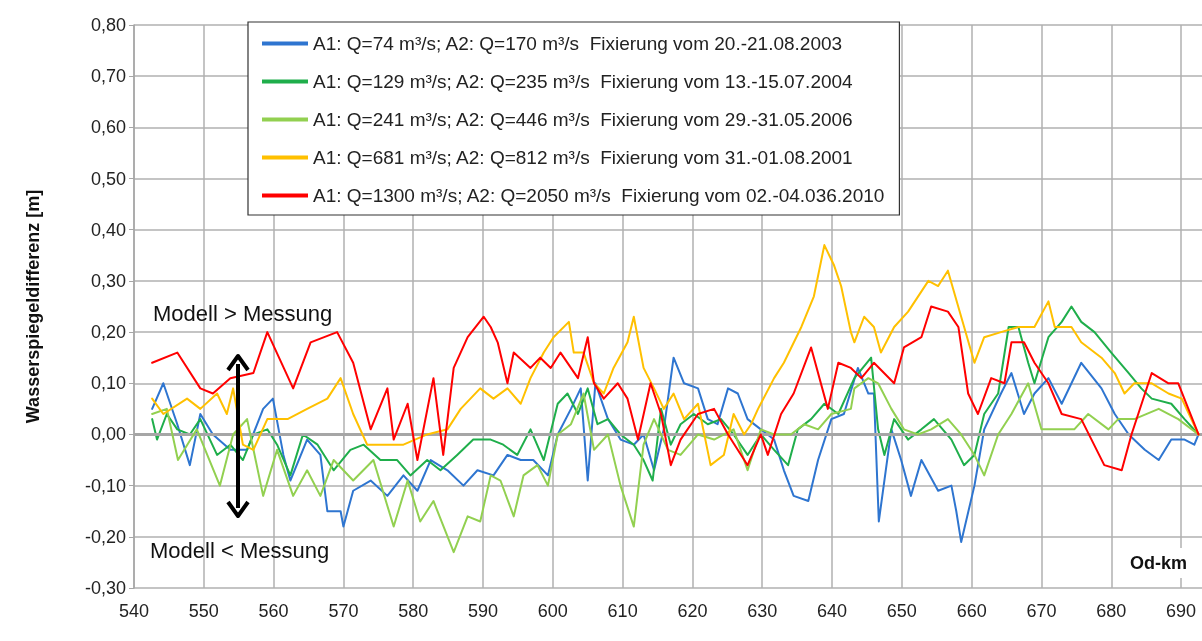 The image size is (1202, 641). Describe the element at coordinates (971, 611) in the screenshot. I see `x-tick-label: 660` at that location.